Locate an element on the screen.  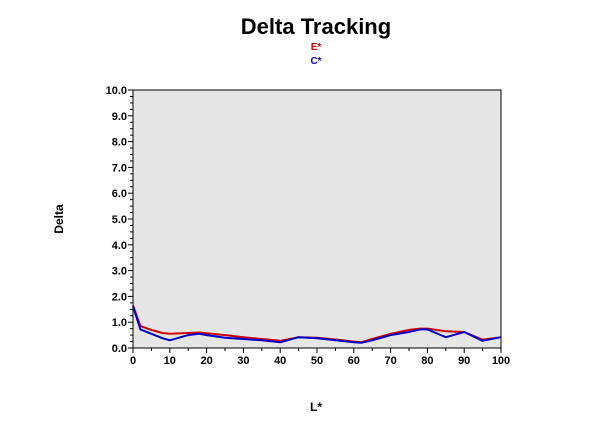
y-axis: 0.0 1.0 2.0 3.0 4.0 5.0 6.0 7.0 8.0 9.0 10.0 is located at coordinates (119, 220).